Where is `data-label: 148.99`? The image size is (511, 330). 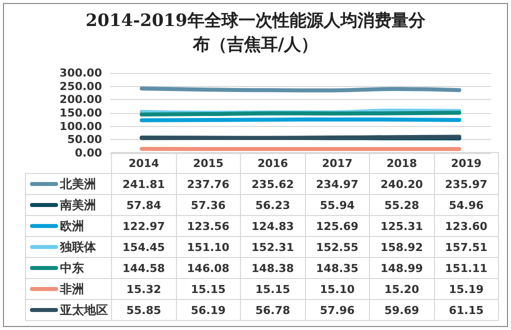
data-label: 148.99 is located at coordinates (402, 268).